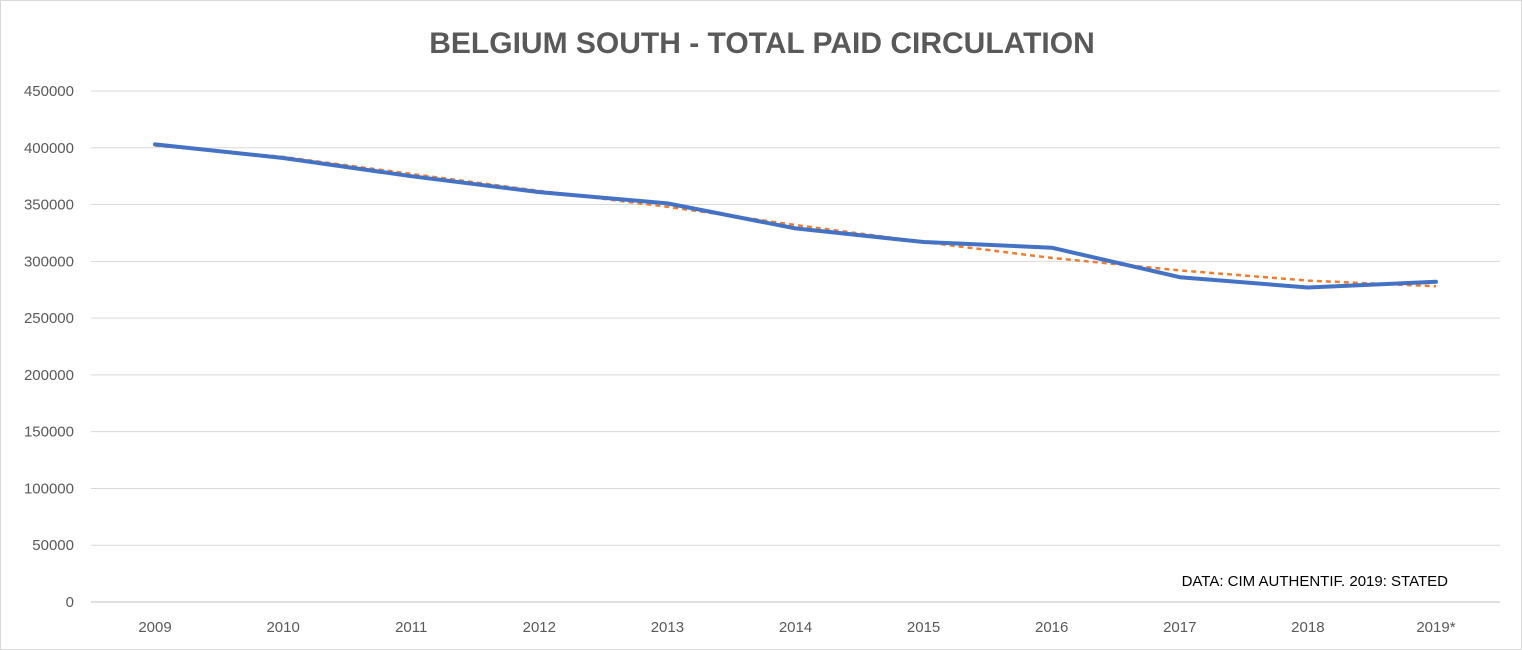 This screenshot has height=650, width=1522. Describe the element at coordinates (1051, 627) in the screenshot. I see `x-tick-label: 2016` at that location.